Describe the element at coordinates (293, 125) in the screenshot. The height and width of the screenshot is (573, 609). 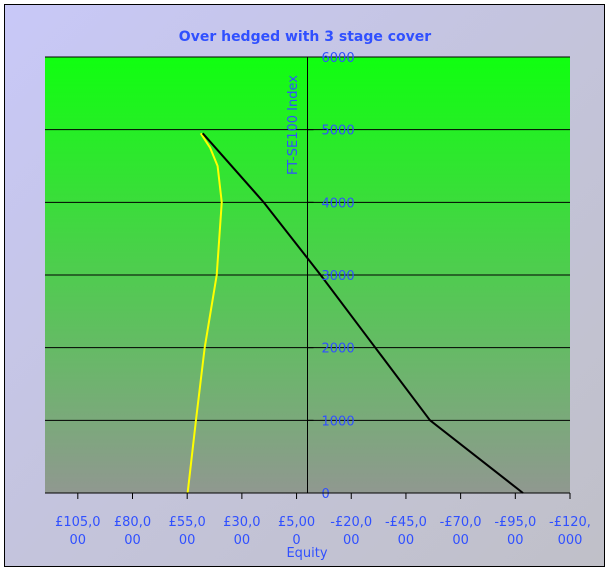
I see `y-axis-label: FT-SE100 Index` at that location.